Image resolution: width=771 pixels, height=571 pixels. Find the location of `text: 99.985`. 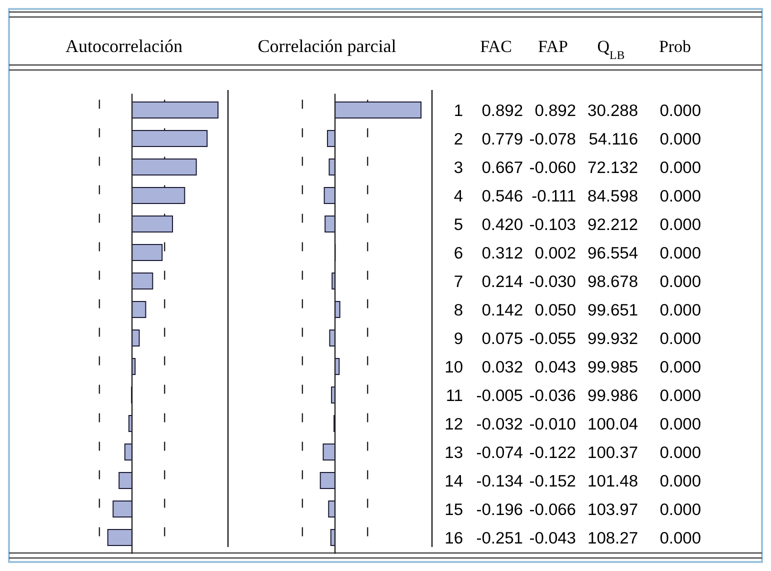

text: 99.985 is located at coordinates (613, 367).